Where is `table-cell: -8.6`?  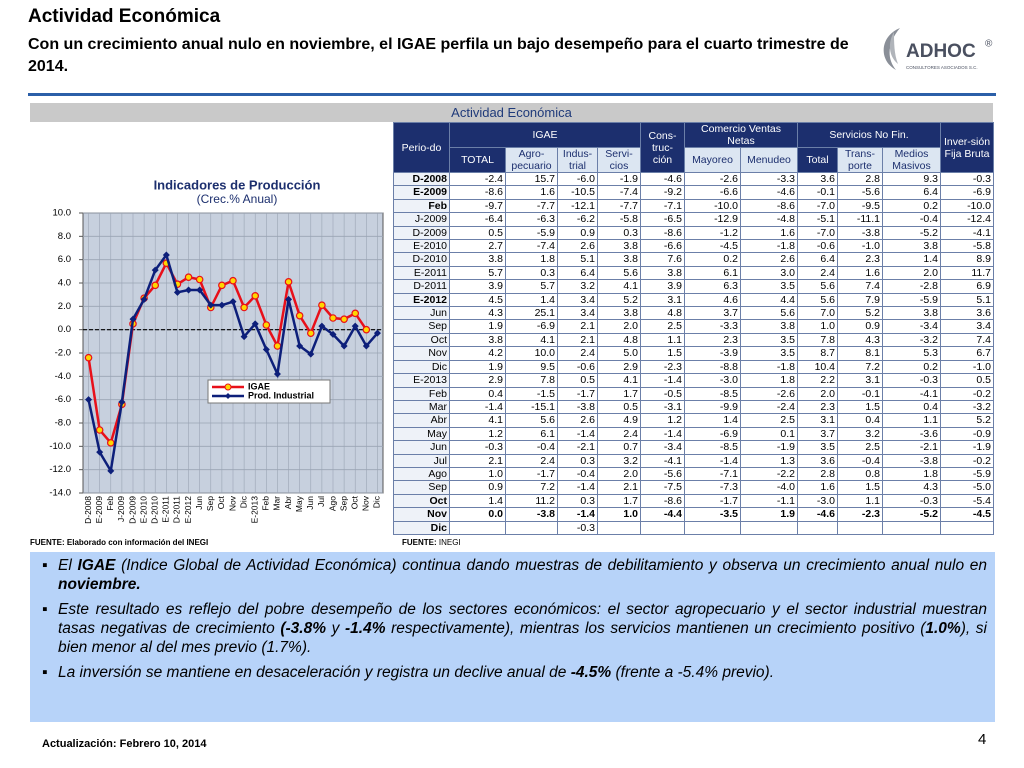 table-cell: -8.6 is located at coordinates (769, 206).